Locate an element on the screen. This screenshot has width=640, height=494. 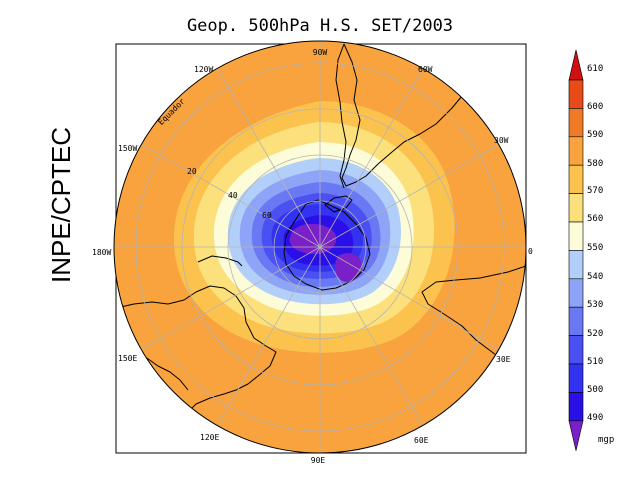
map-title: Geop. 500hPa H.S. SET/2003 is located at coordinates (320, 26).